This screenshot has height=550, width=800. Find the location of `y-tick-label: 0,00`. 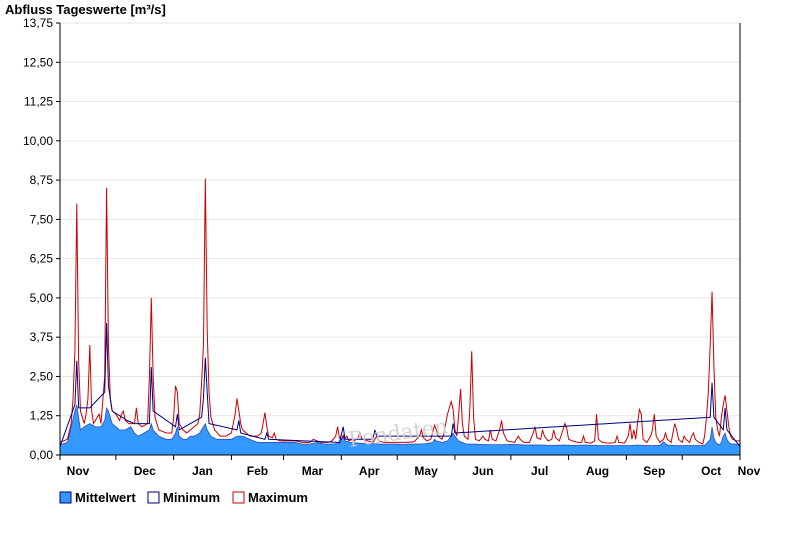

y-tick-label: 0,00 is located at coordinates (42, 455).